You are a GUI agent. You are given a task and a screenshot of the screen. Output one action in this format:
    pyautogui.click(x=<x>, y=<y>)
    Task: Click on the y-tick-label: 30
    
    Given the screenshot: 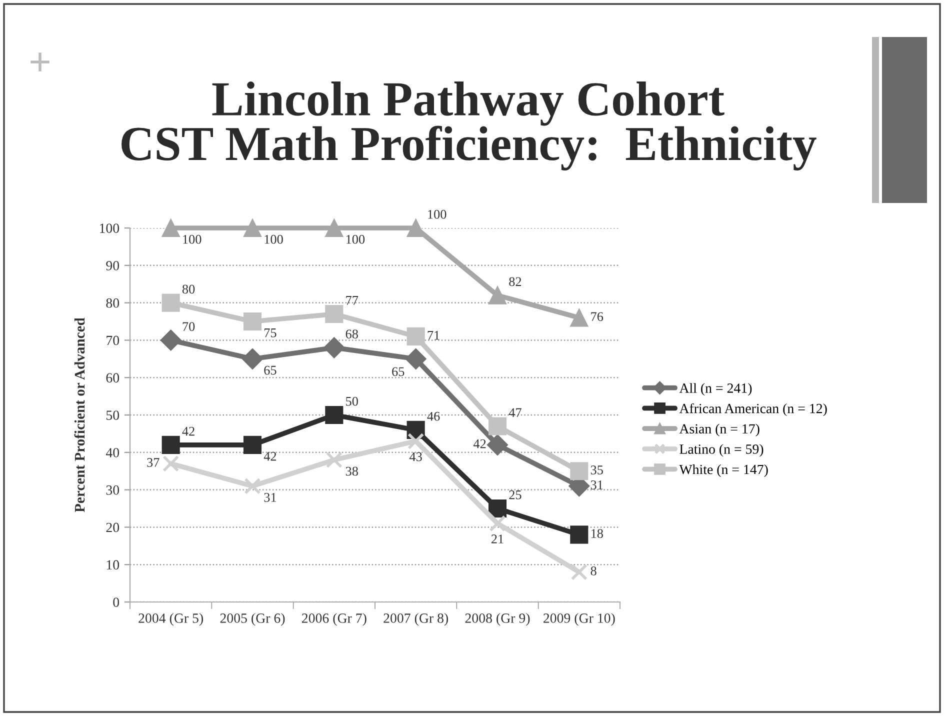 What is the action you would take?
    pyautogui.click(x=113, y=490)
    